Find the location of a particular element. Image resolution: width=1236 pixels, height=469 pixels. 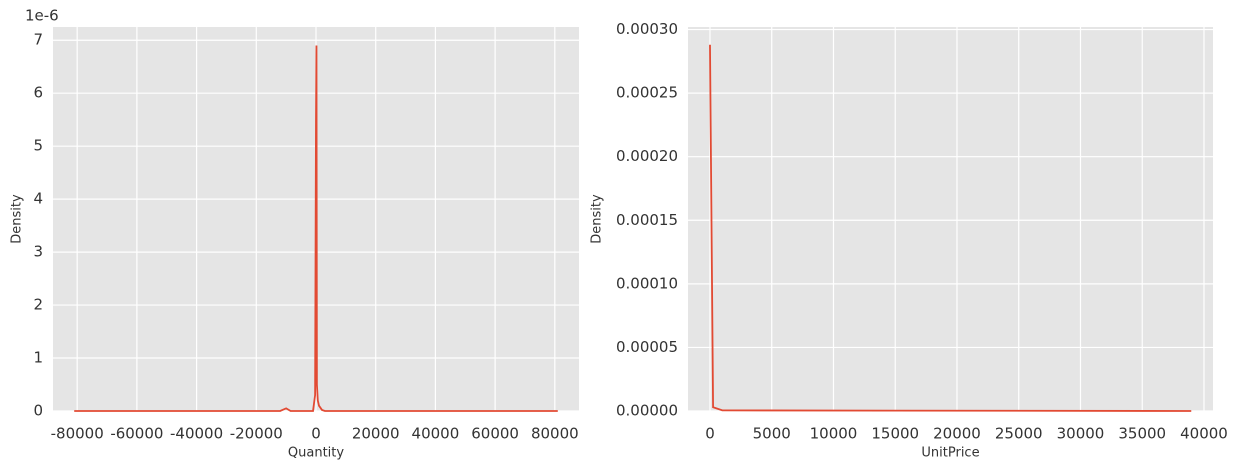

y-tick-label: 4 is located at coordinates (38, 199).